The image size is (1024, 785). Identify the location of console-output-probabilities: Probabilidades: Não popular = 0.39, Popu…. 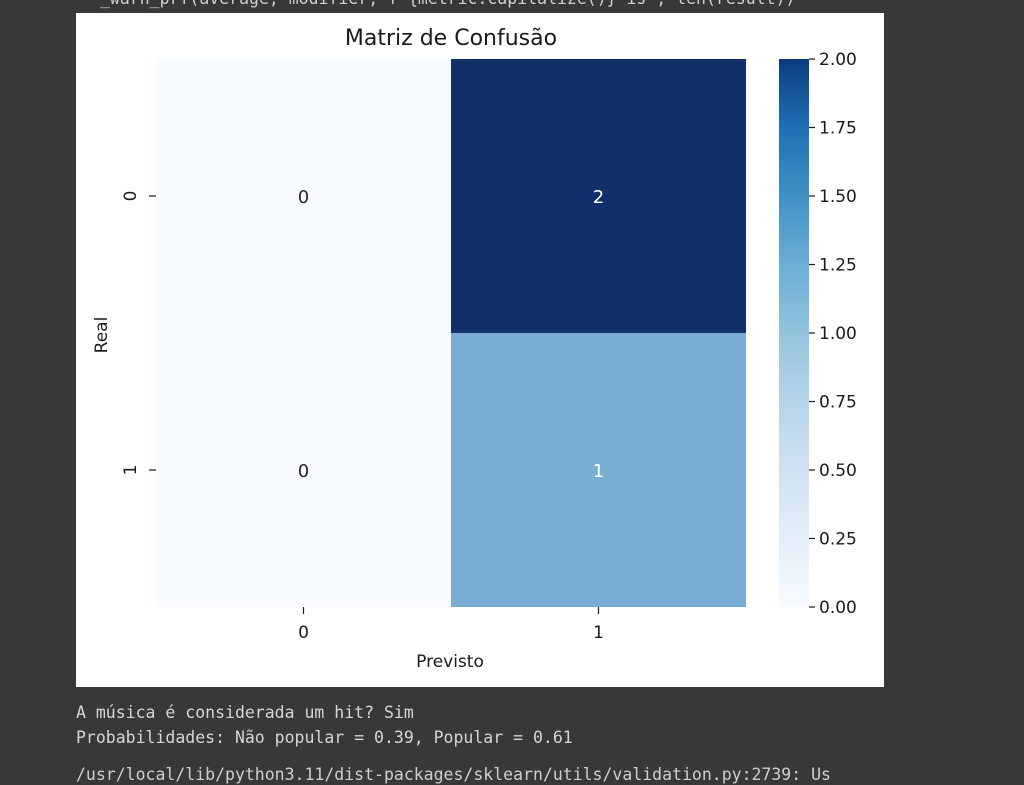
(324, 737).